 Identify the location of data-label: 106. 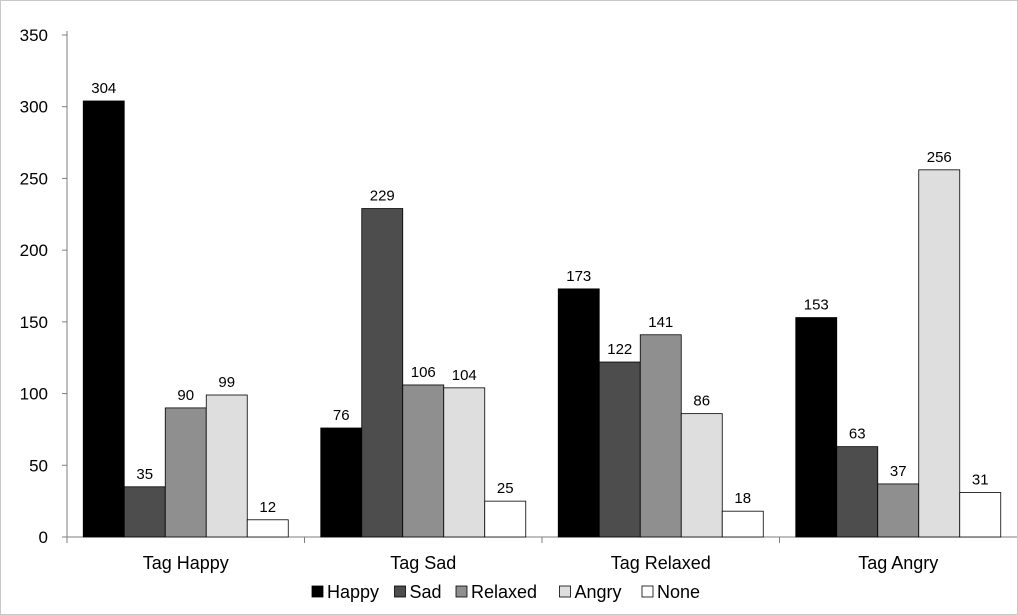
(423, 372).